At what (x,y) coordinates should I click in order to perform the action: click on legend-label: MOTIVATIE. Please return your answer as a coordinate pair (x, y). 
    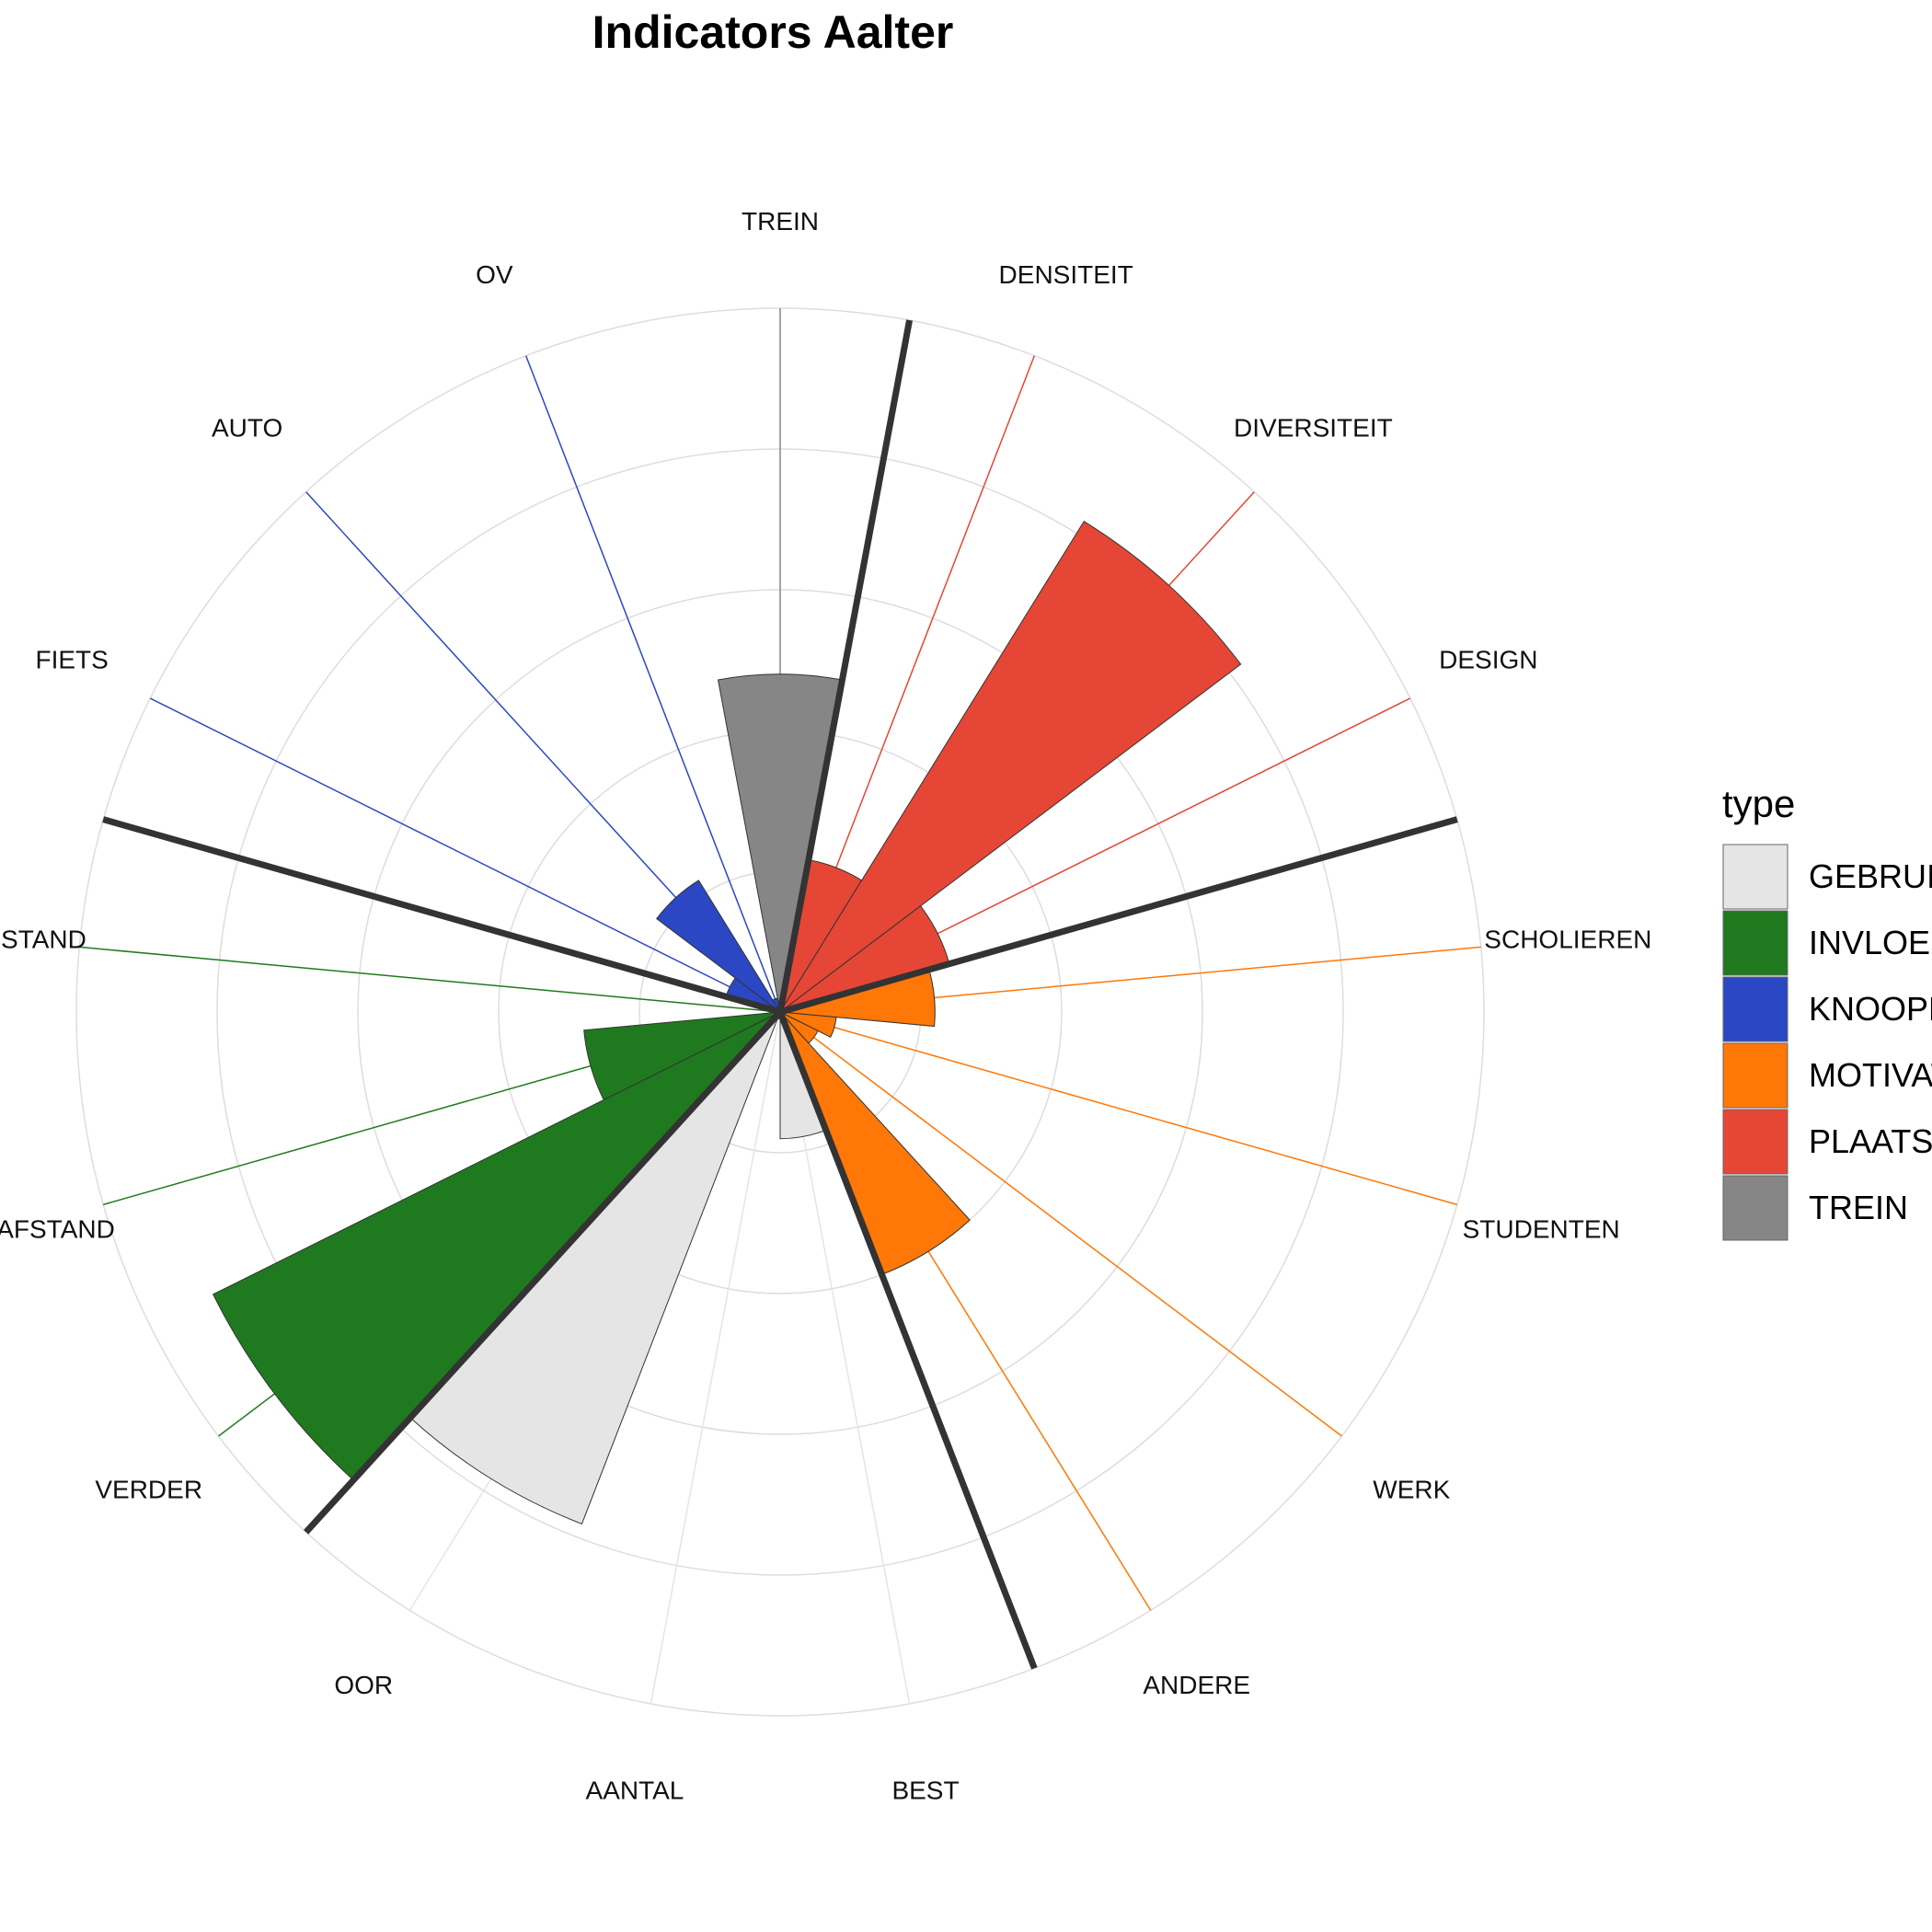
    Looking at the image, I should click on (1870, 1075).